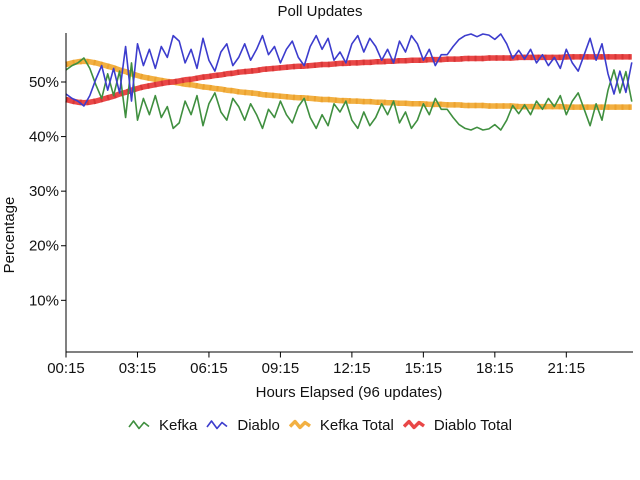 The height and width of the screenshot is (480, 640). What do you see at coordinates (44, 82) in the screenshot?
I see `y-tick-label: 50%` at bounding box center [44, 82].